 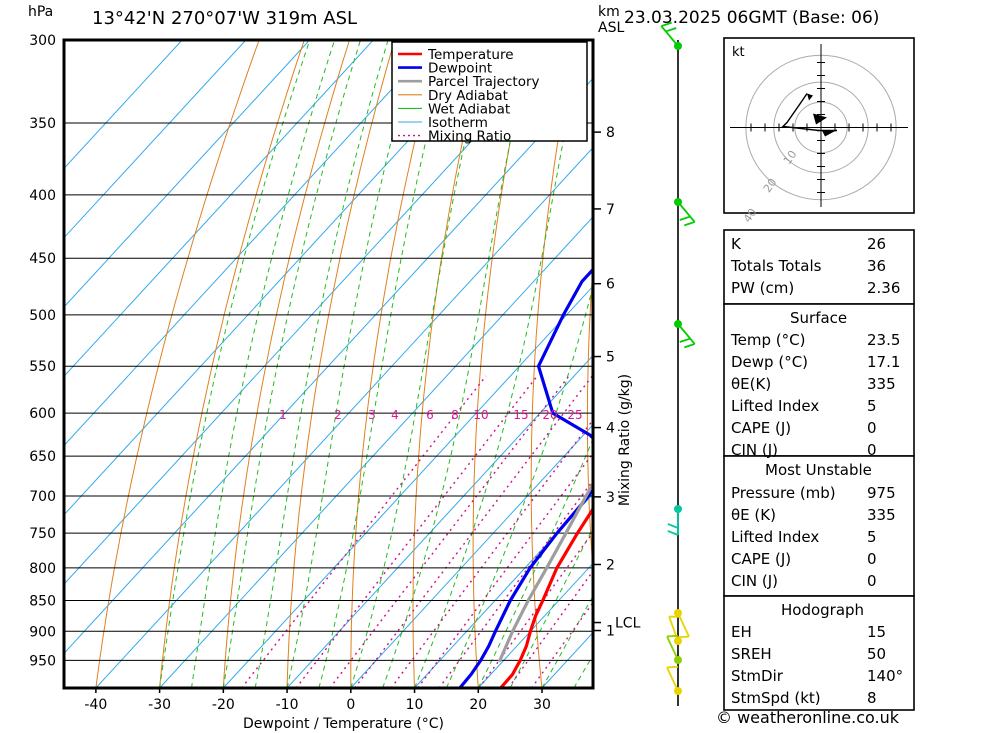 What do you see at coordinates (458, 123) in the screenshot?
I see `legend-item-label: Isotherm` at bounding box center [458, 123].